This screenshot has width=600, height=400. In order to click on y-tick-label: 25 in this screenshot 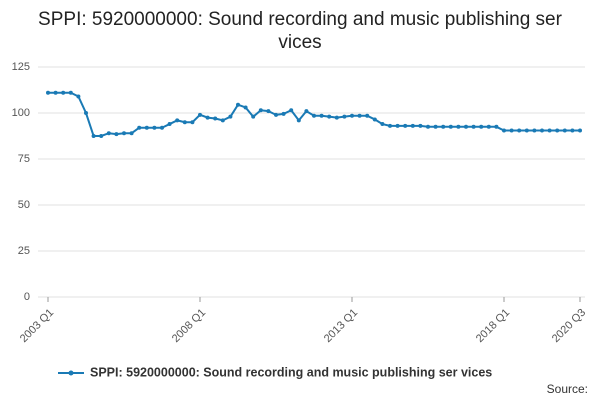, I will do `click(24, 251)`.